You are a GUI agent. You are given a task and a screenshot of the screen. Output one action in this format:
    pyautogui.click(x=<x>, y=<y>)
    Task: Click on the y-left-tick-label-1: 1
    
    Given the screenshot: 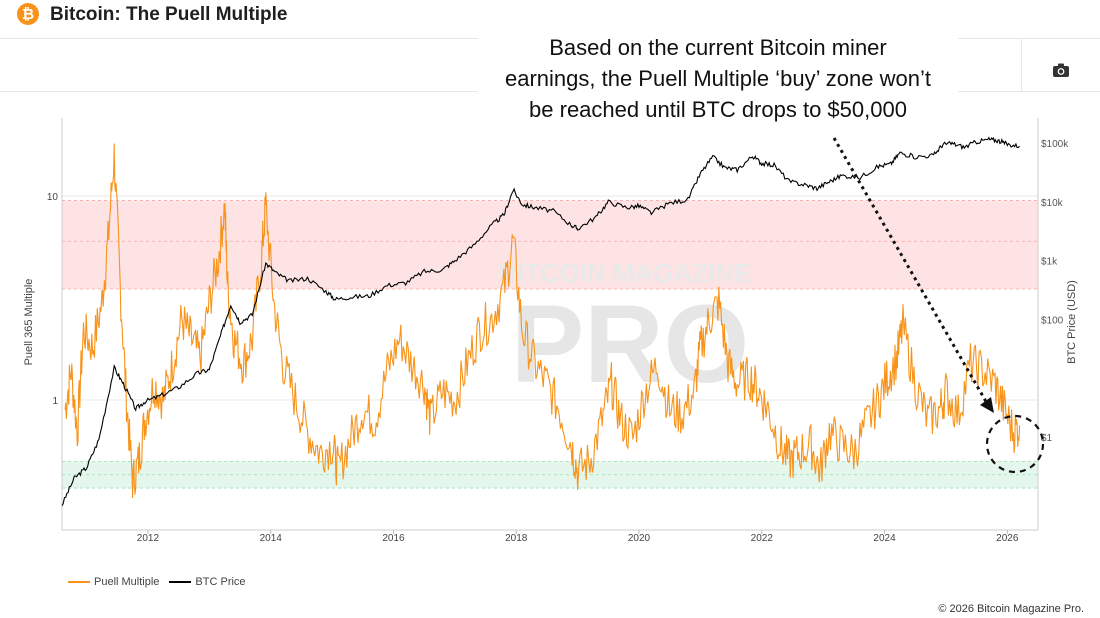 What is the action you would take?
    pyautogui.click(x=55, y=401)
    